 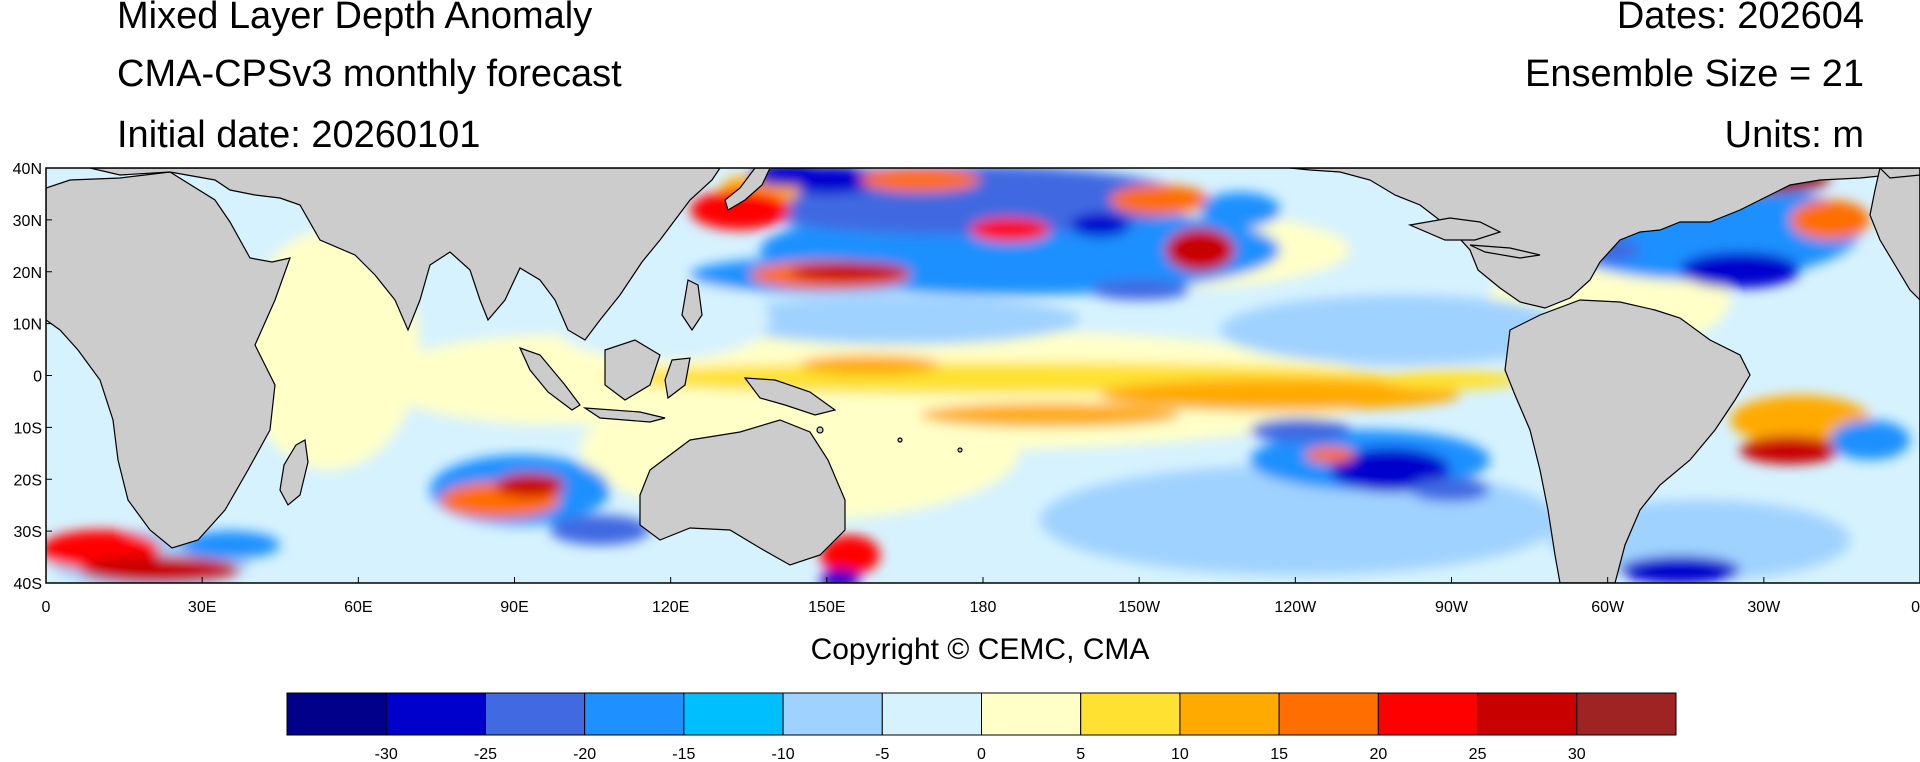 What do you see at coordinates (981, 596) in the screenshot?
I see `longitude-axis: 0 30E 60E 90E 120E 150E 180 150W 120W 90W 60W 30W 0` at bounding box center [981, 596].